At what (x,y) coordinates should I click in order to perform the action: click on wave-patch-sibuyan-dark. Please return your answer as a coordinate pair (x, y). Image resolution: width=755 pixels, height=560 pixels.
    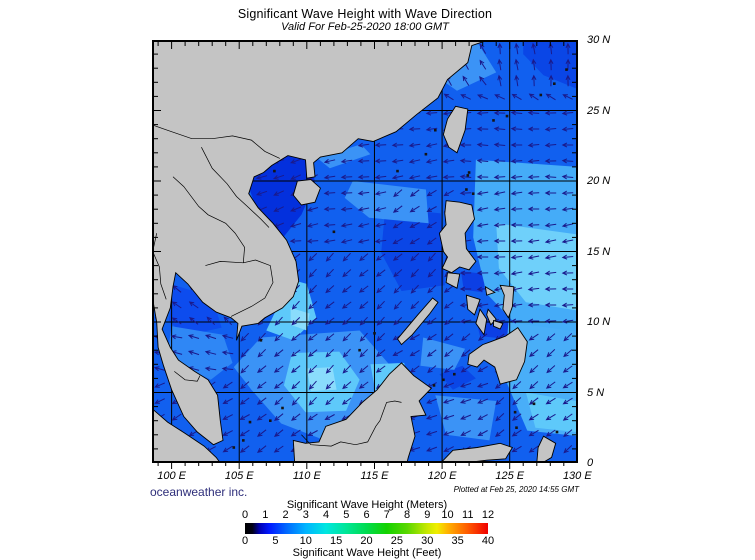
    Looking at the image, I should click on (474, 282).